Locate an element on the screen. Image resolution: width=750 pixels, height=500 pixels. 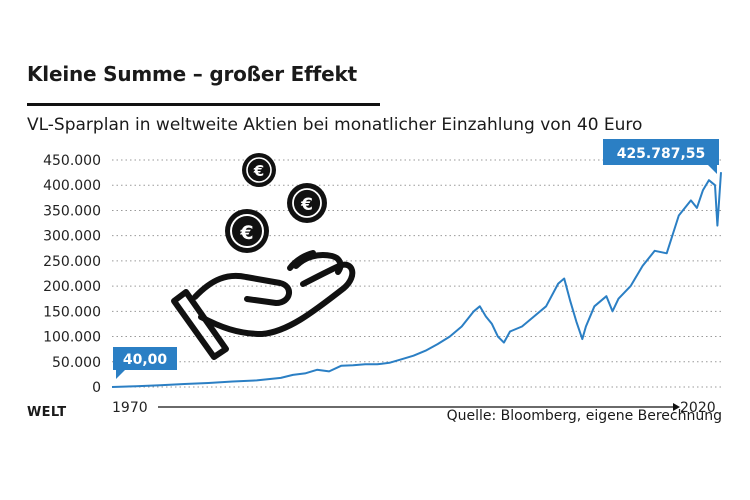
y-tick-label: 400.000 is located at coordinates (72, 186).